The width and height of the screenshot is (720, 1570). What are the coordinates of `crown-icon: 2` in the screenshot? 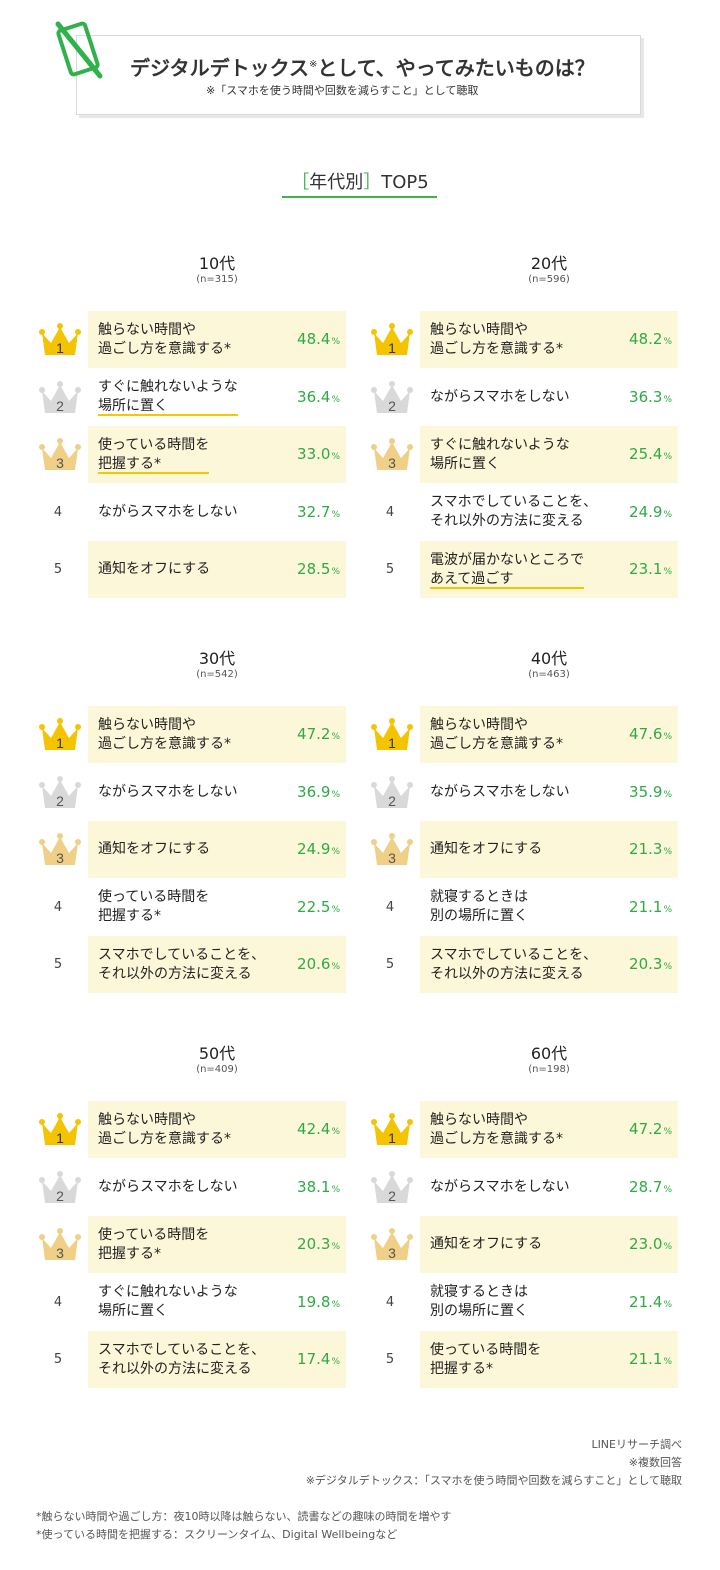 It's located at (392, 792).